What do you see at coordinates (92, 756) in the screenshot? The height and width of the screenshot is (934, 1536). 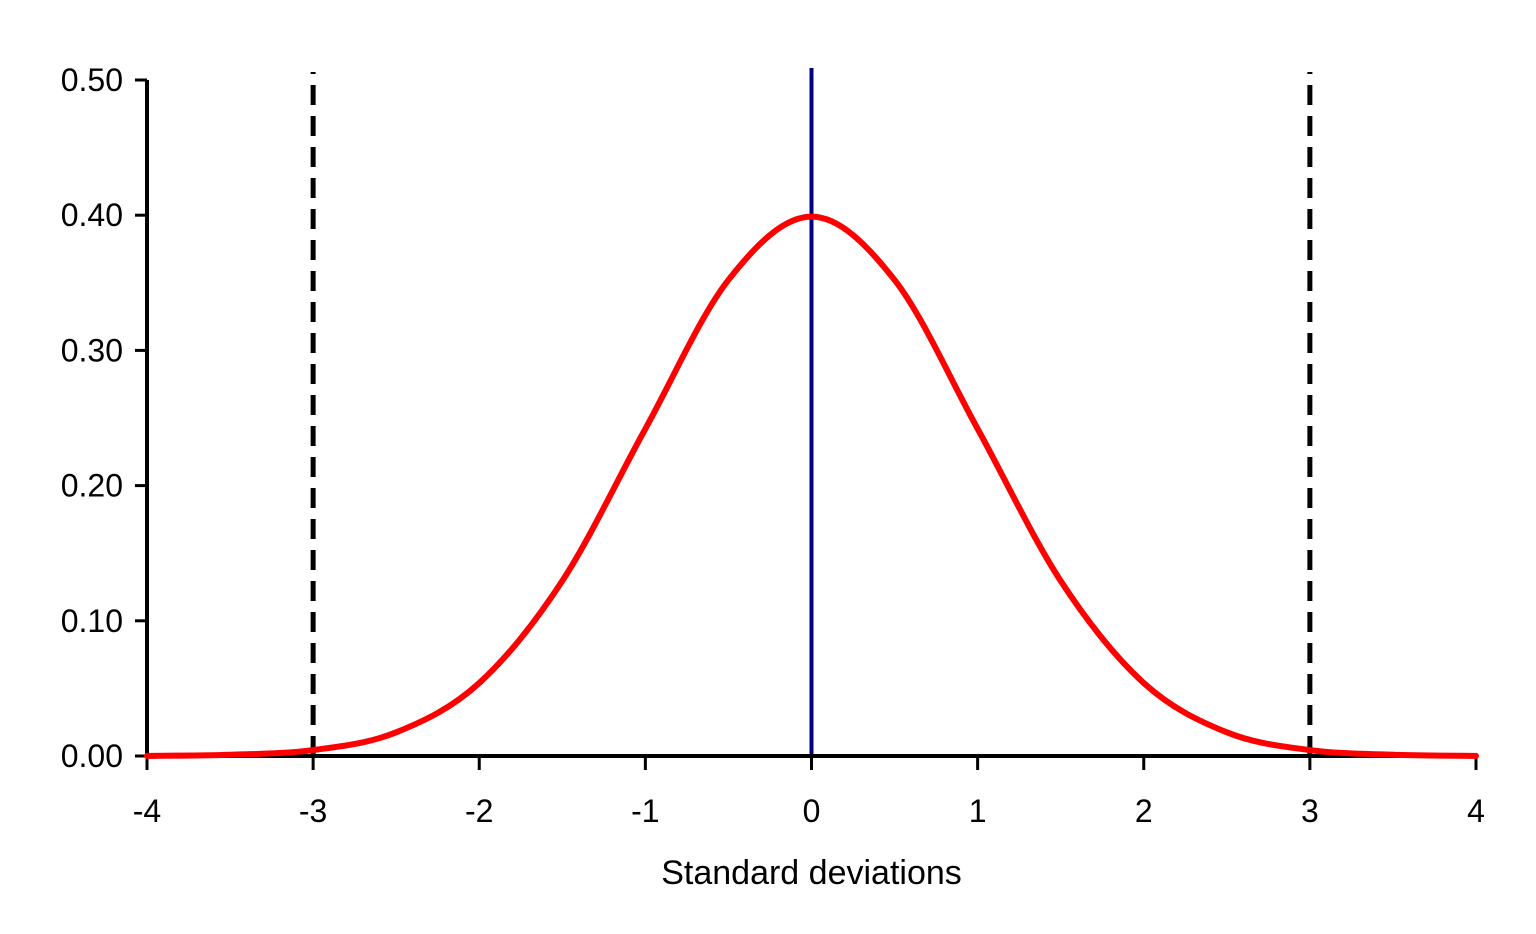 I see `y-tick-label: 0.00` at bounding box center [92, 756].